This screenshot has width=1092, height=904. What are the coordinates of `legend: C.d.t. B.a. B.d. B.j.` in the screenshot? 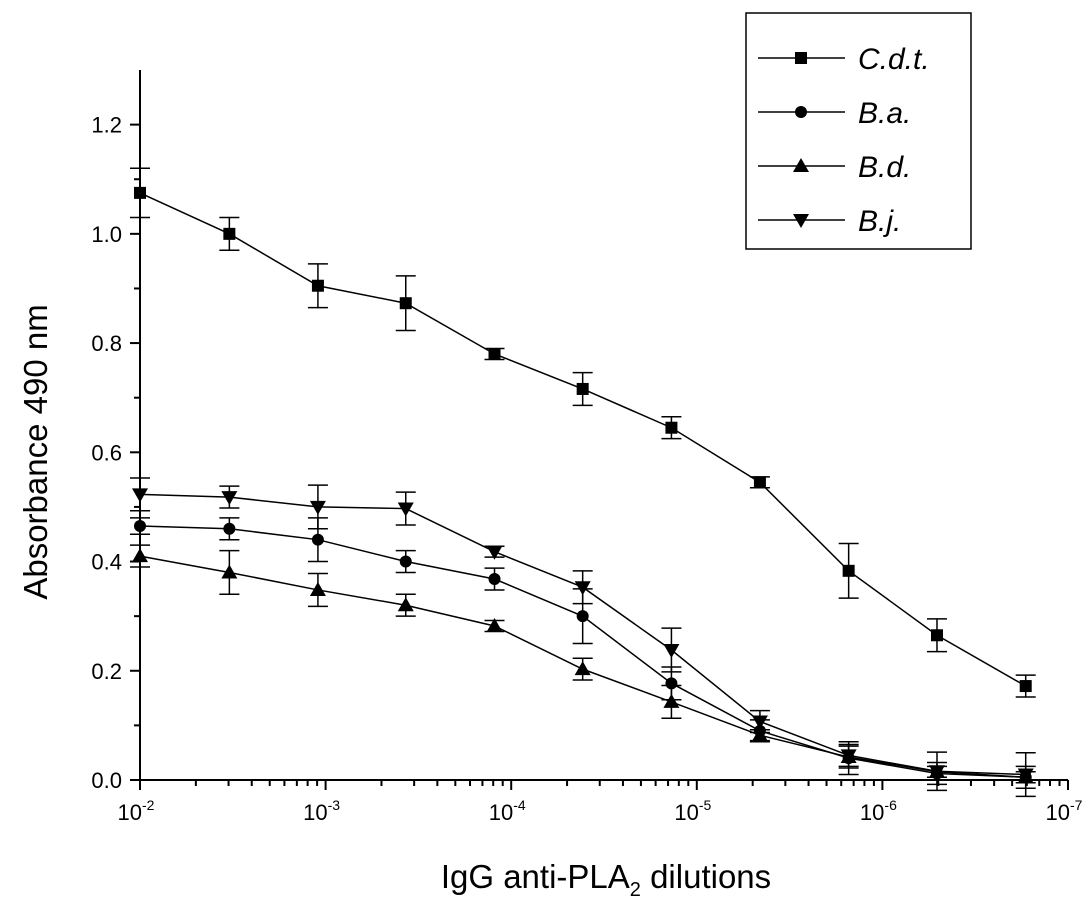 It's located at (858, 131).